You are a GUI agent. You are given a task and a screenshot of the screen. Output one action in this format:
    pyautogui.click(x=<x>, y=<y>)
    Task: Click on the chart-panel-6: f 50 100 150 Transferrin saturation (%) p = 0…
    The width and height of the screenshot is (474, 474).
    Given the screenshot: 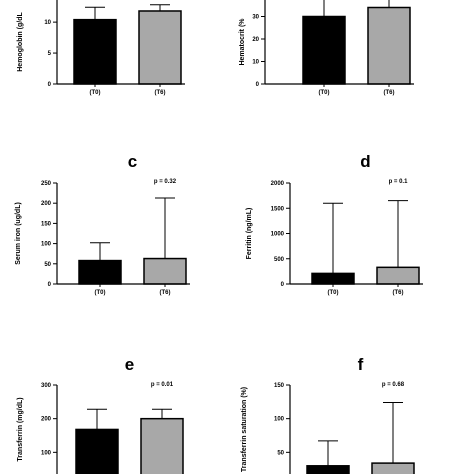 What is the action you would take?
    pyautogui.click(x=328, y=414)
    